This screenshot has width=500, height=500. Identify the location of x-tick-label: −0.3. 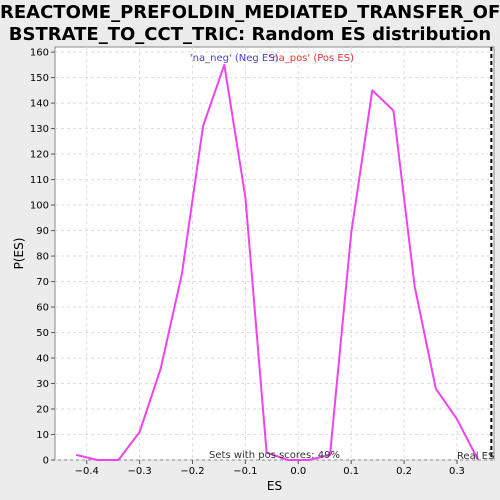
(139, 471).